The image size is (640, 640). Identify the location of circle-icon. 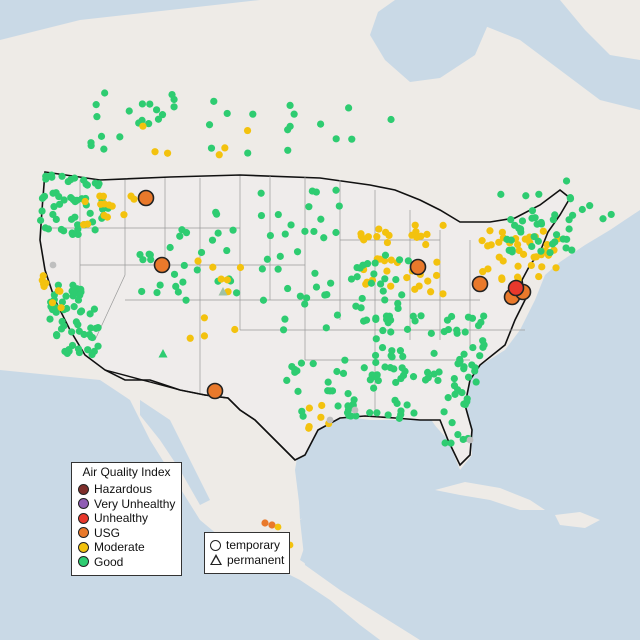
(215, 545).